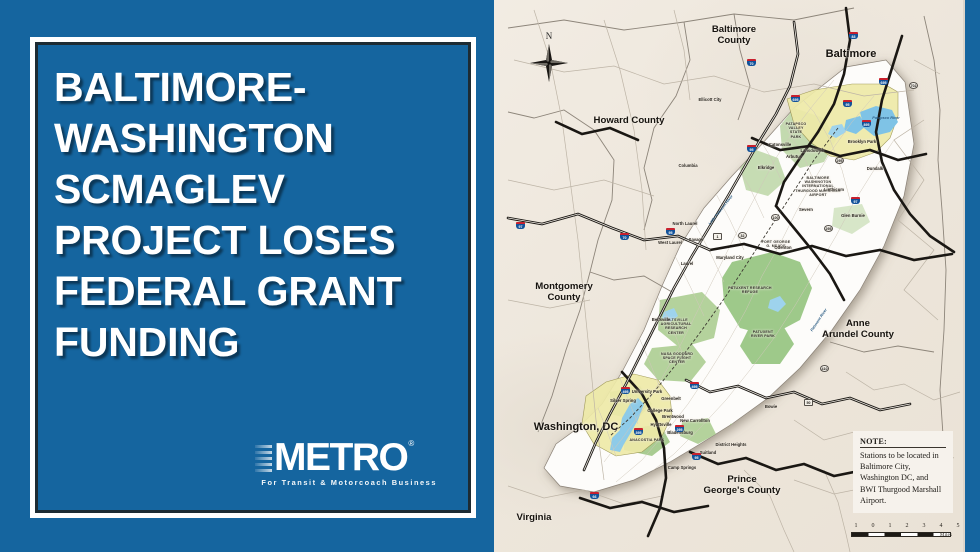 The width and height of the screenshot is (980, 552). Describe the element at coordinates (771, 406) in the screenshot. I see `place-label-bowie: Bowie` at that location.